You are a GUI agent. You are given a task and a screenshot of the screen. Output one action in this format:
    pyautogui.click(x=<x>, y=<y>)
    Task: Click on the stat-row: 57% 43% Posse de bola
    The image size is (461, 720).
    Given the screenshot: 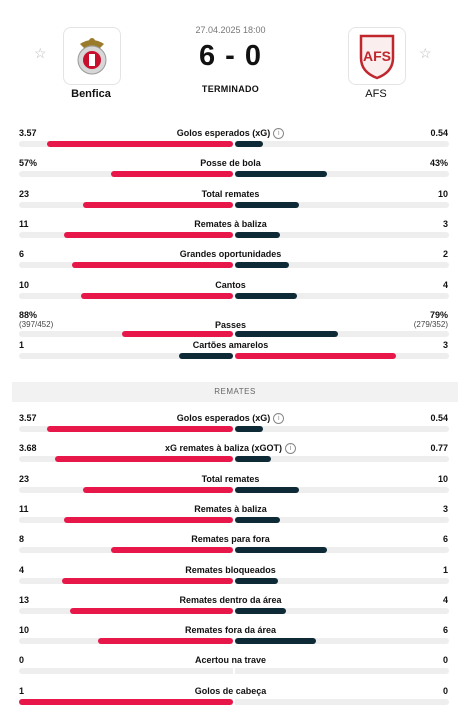 What is the action you would take?
    pyautogui.click(x=230, y=172)
    